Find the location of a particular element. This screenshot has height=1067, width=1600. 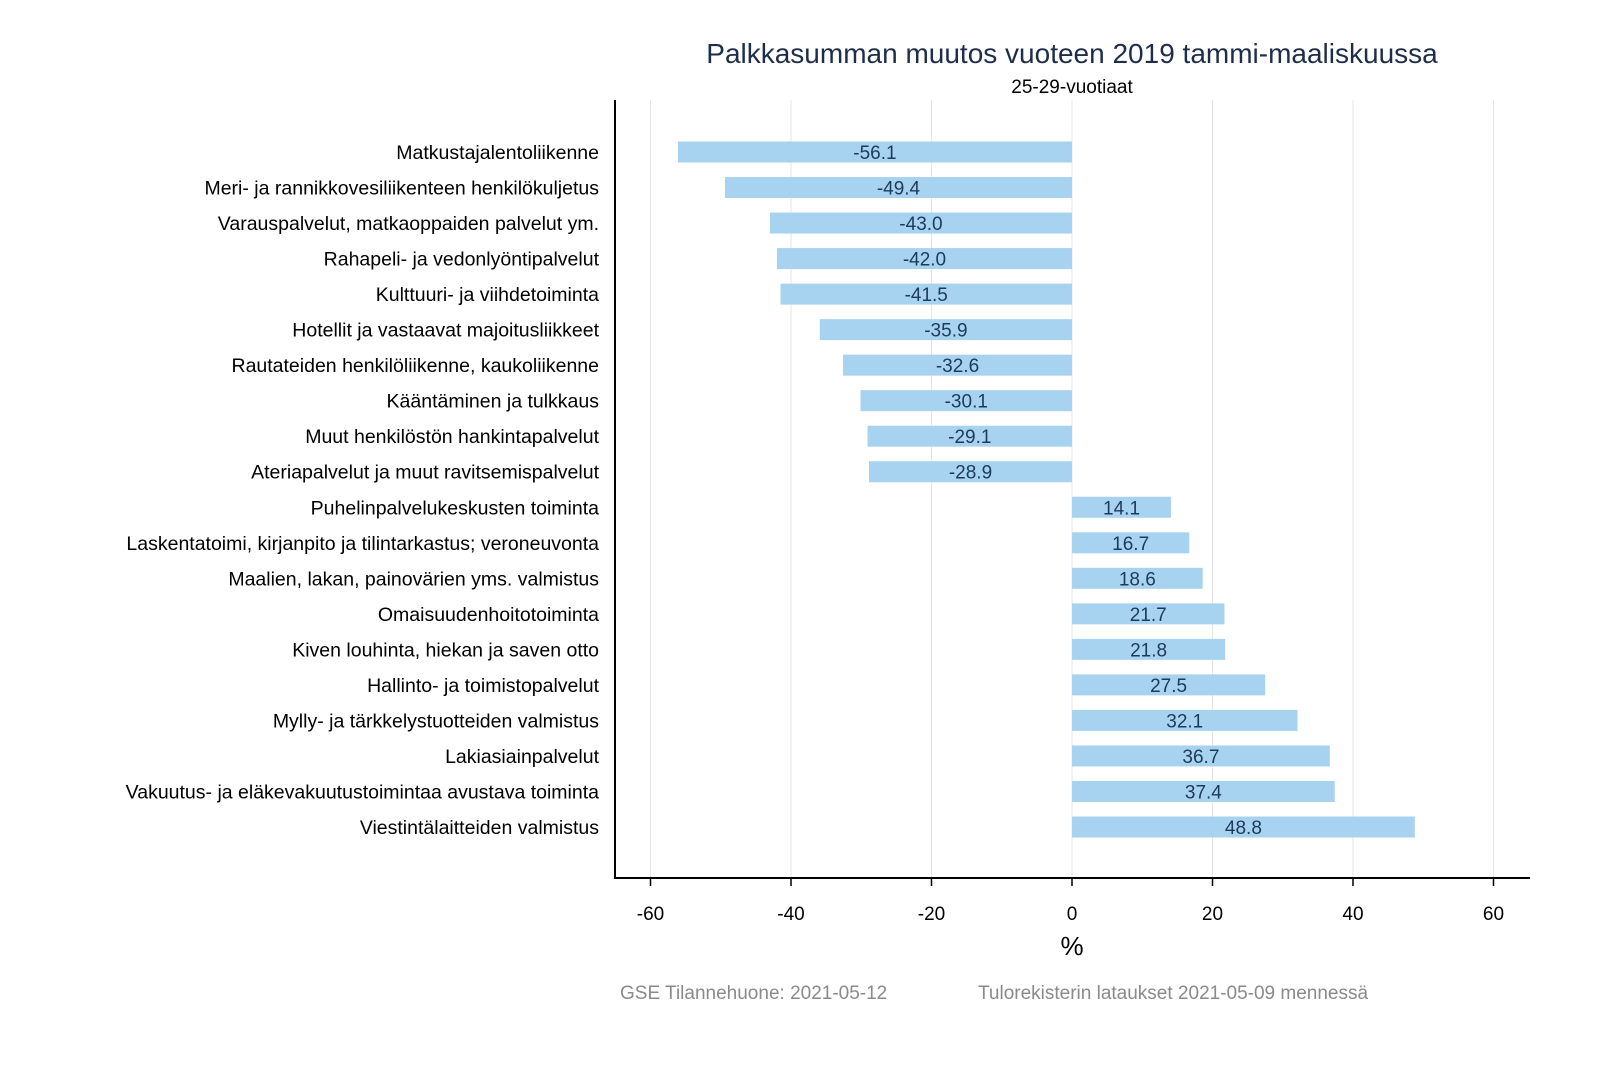

x-tick-label: 60 is located at coordinates (1493, 914).